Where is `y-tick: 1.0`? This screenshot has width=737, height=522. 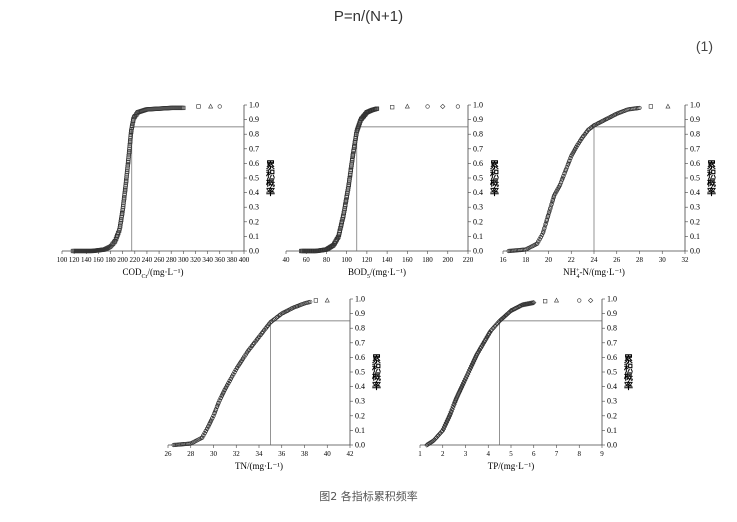
y-tick: 1.0 is located at coordinates (609, 299).